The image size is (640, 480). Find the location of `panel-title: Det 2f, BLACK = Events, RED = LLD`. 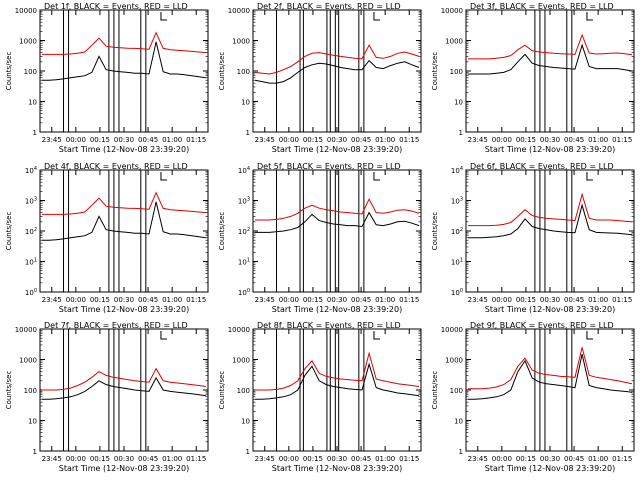

panel-title: Det 2f, BLACK = Events, RED = LLD is located at coordinates (329, 6).